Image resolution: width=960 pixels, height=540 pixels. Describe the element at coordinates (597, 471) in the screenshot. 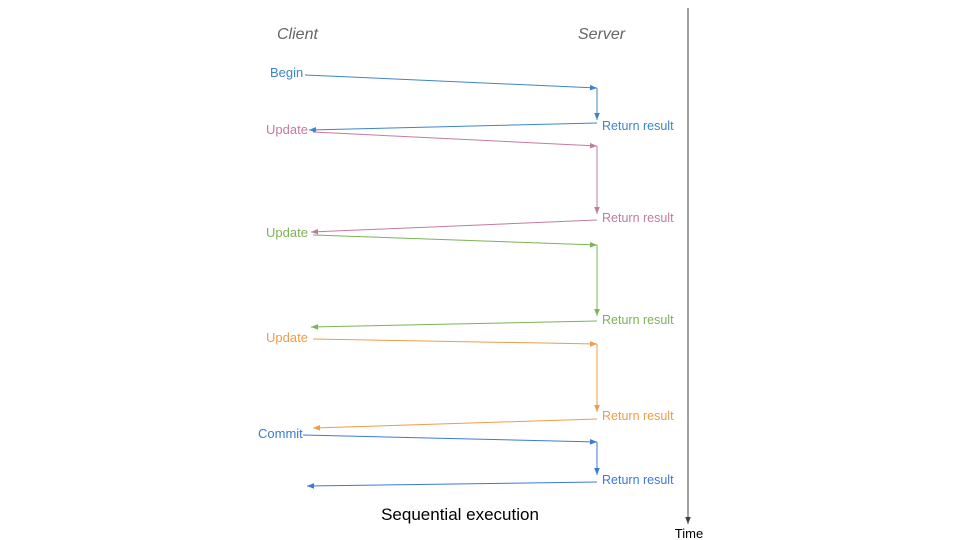

I see `server-processing-line-commit-arrowhead-icon` at that location.